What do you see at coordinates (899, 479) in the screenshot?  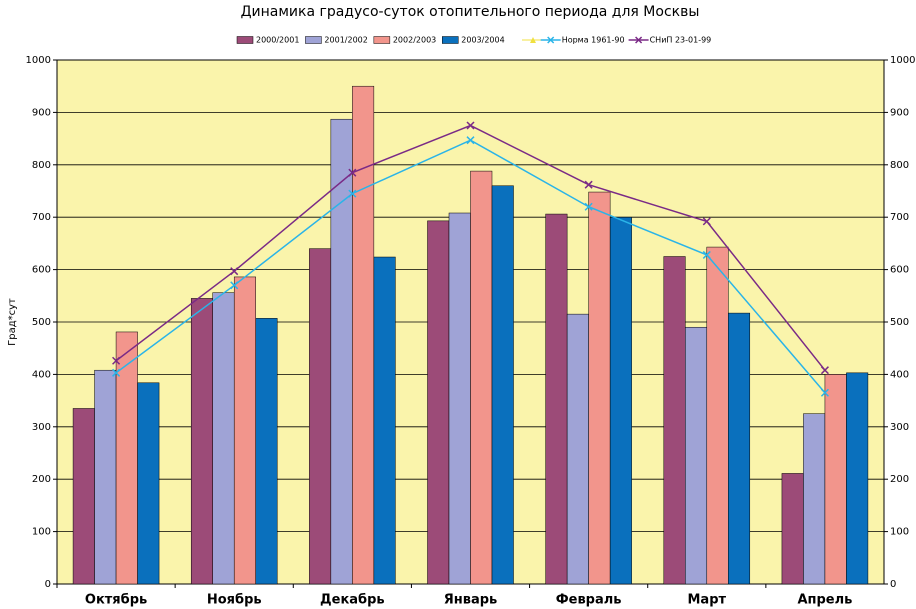 I see `y2-tick-label: 200` at bounding box center [899, 479].